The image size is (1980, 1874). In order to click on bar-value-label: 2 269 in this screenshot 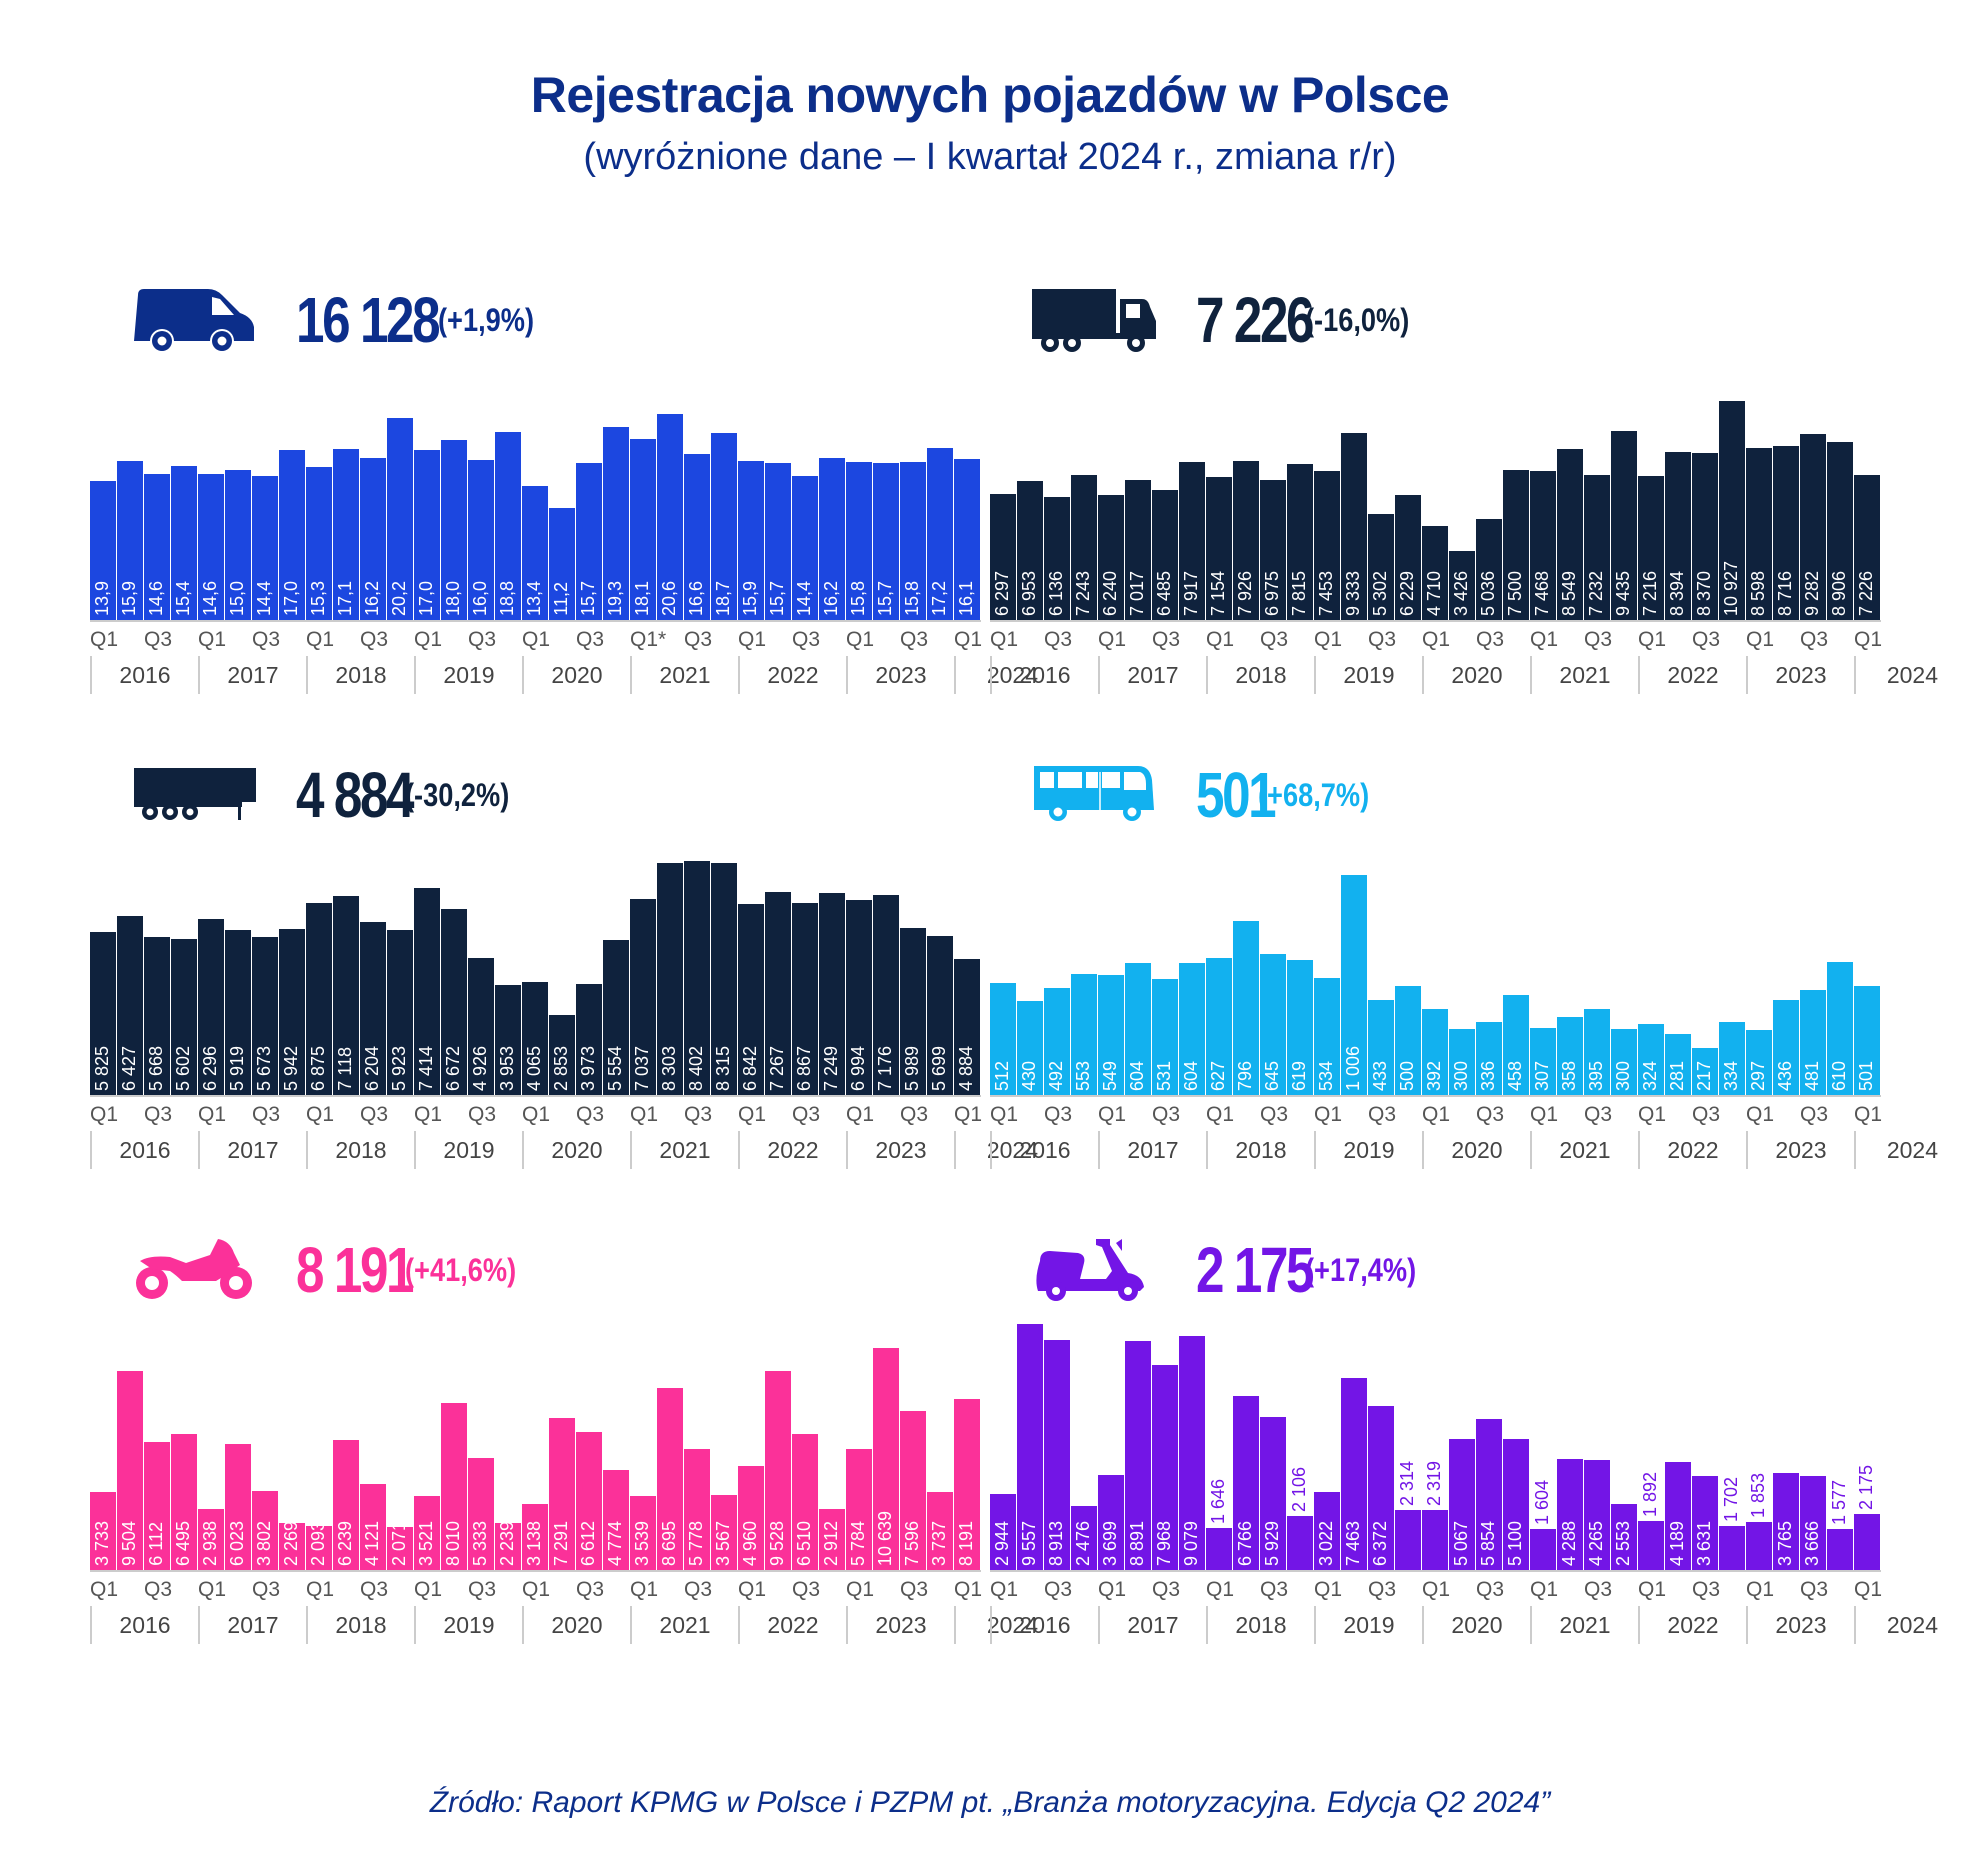, I will do `click(291, 1543)`.